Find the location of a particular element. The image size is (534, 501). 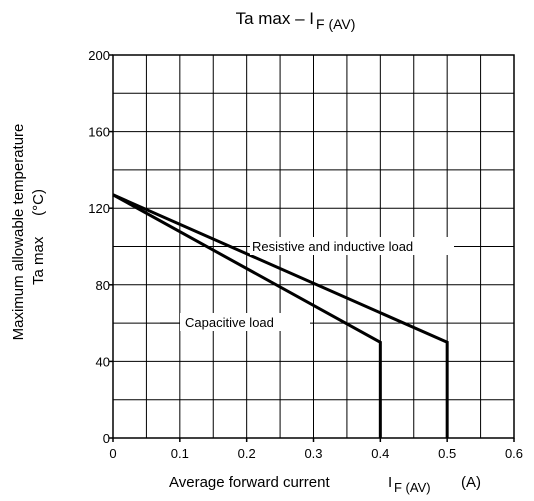

chart-title-subscript: F (AV) is located at coordinates (335, 24).